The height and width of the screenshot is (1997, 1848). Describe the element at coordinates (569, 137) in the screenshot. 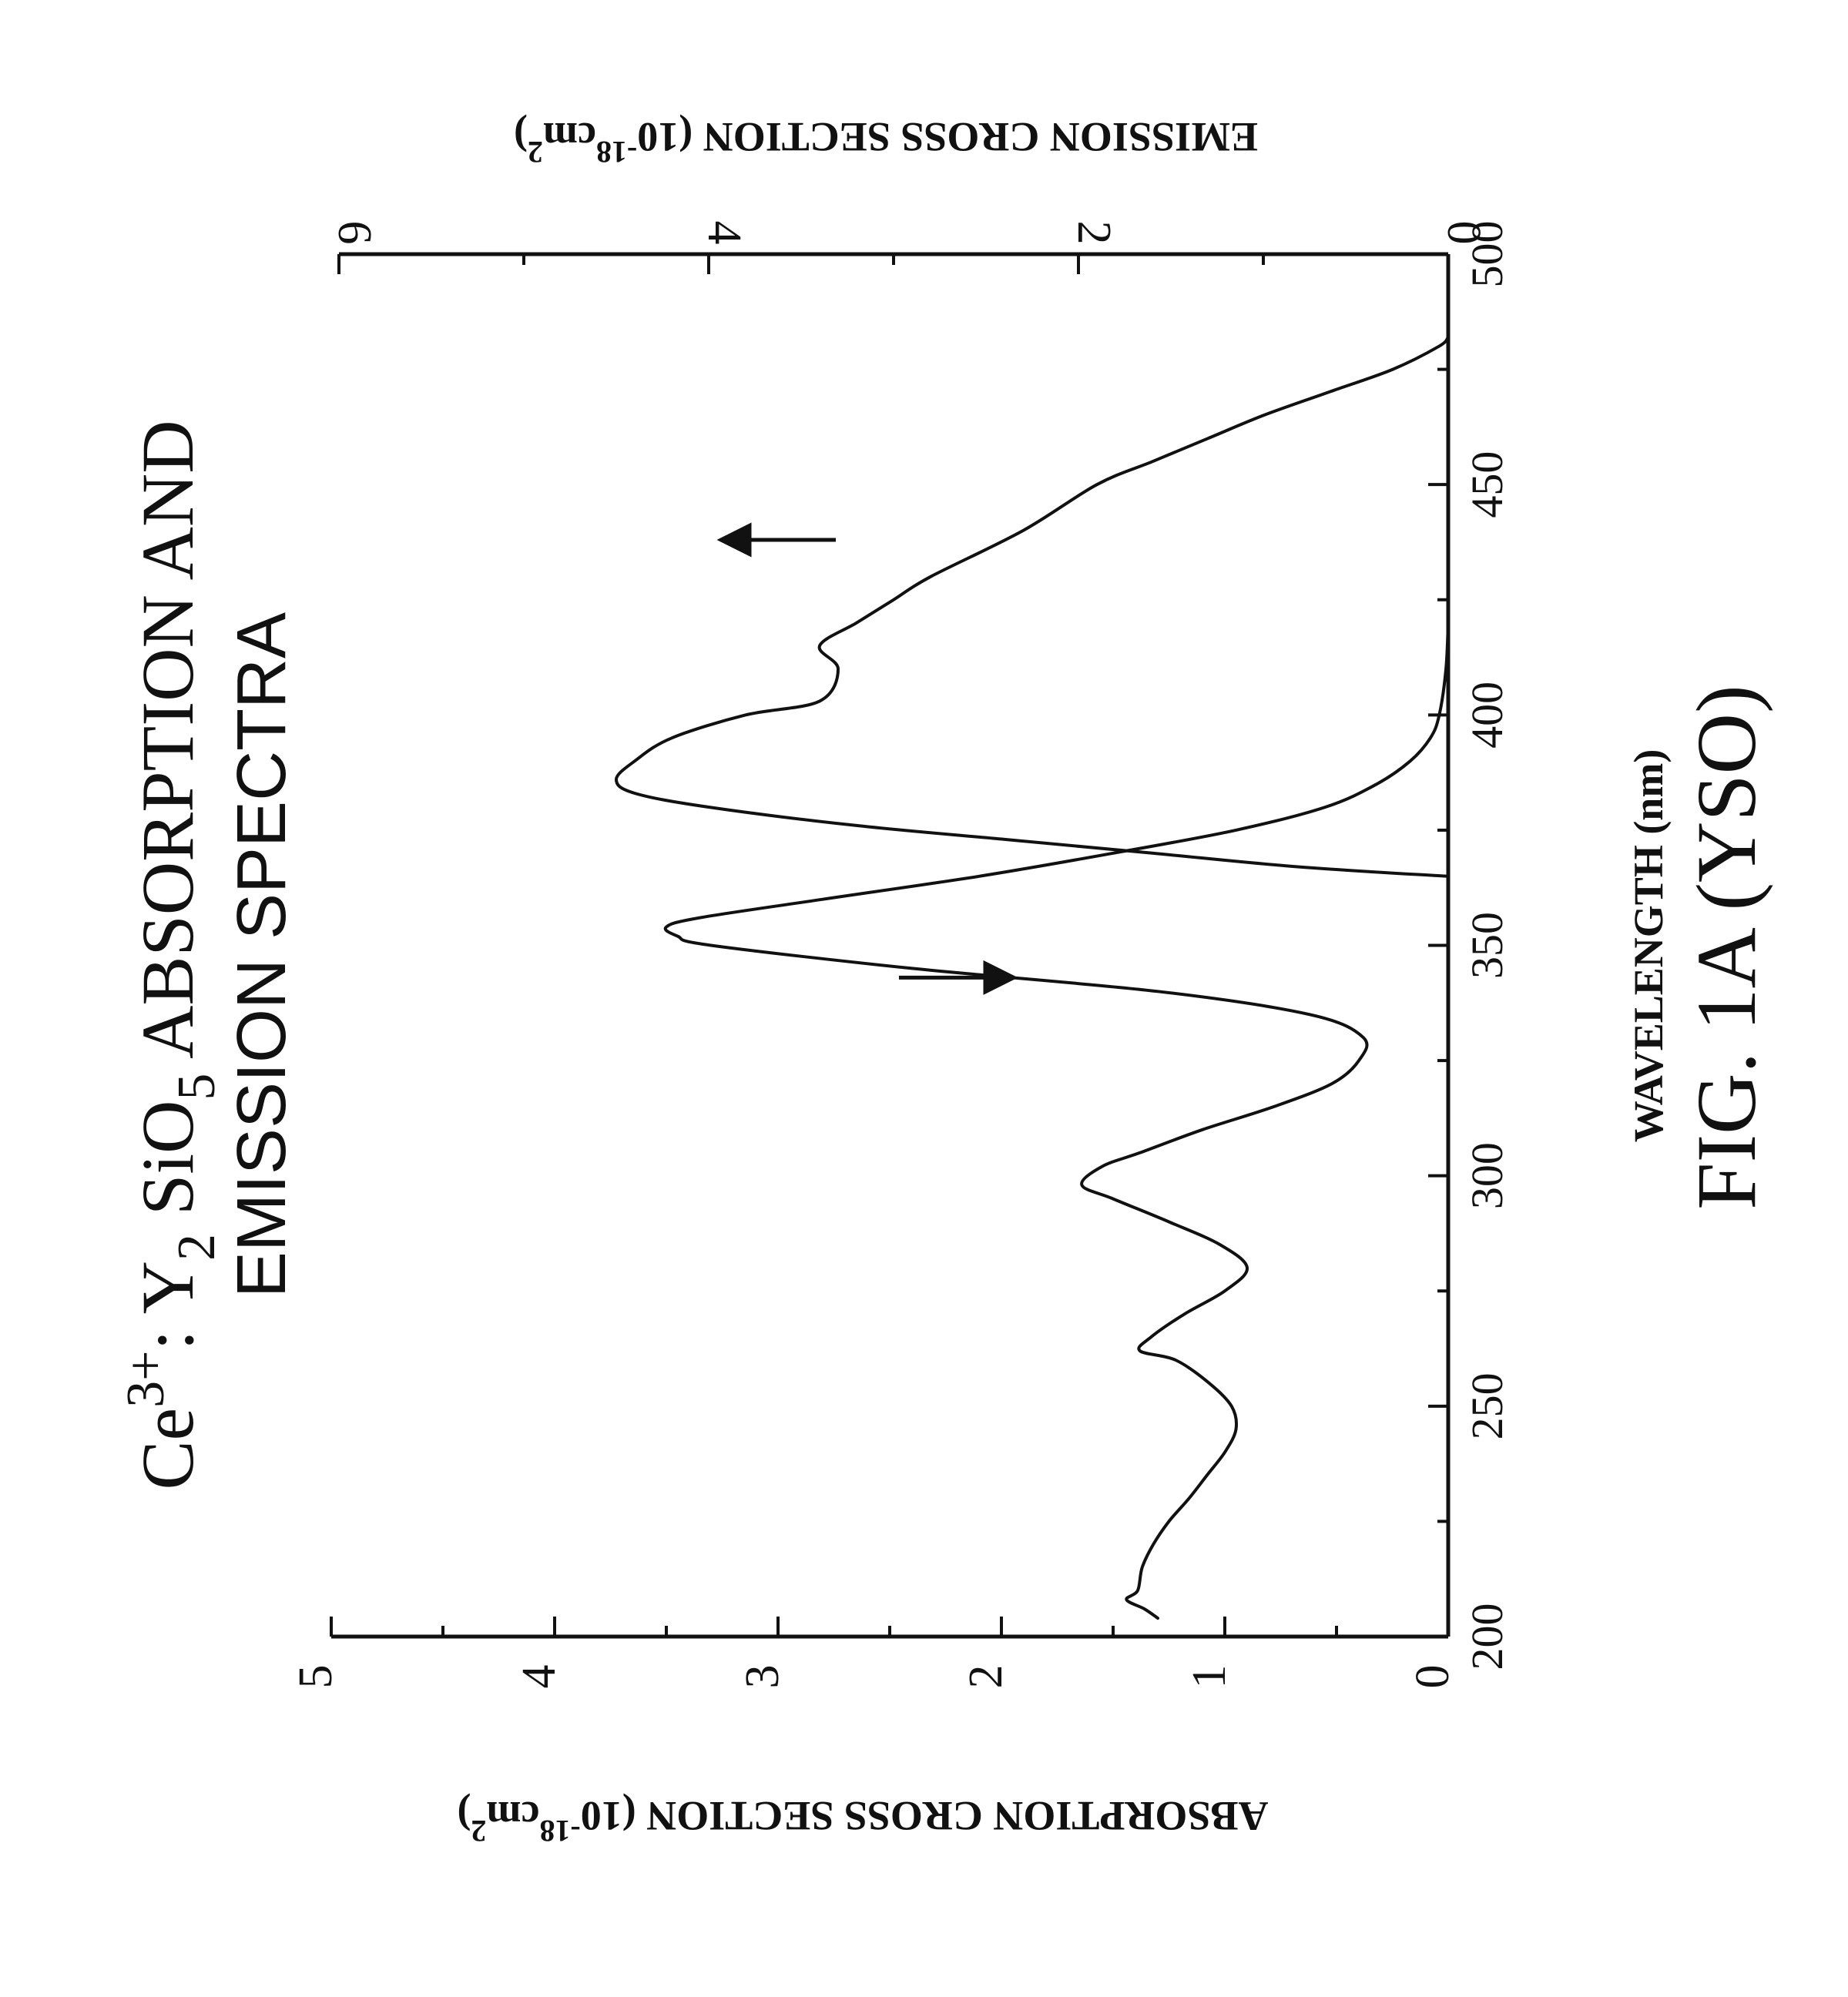

I see `emission-label-unit: cm` at that location.